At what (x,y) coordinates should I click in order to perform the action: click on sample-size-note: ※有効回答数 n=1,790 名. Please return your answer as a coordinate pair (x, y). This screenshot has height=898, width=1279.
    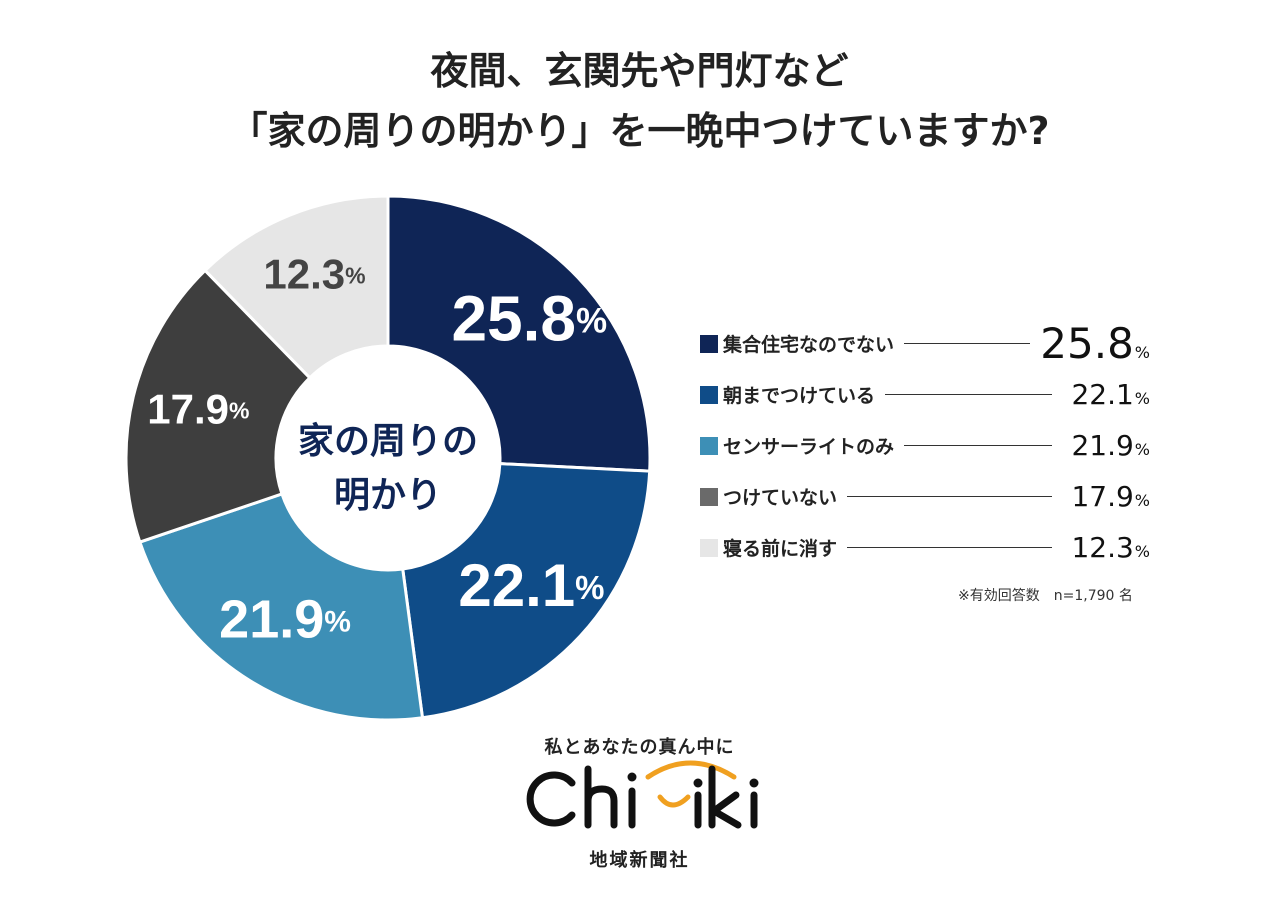
    Looking at the image, I should click on (1045, 596).